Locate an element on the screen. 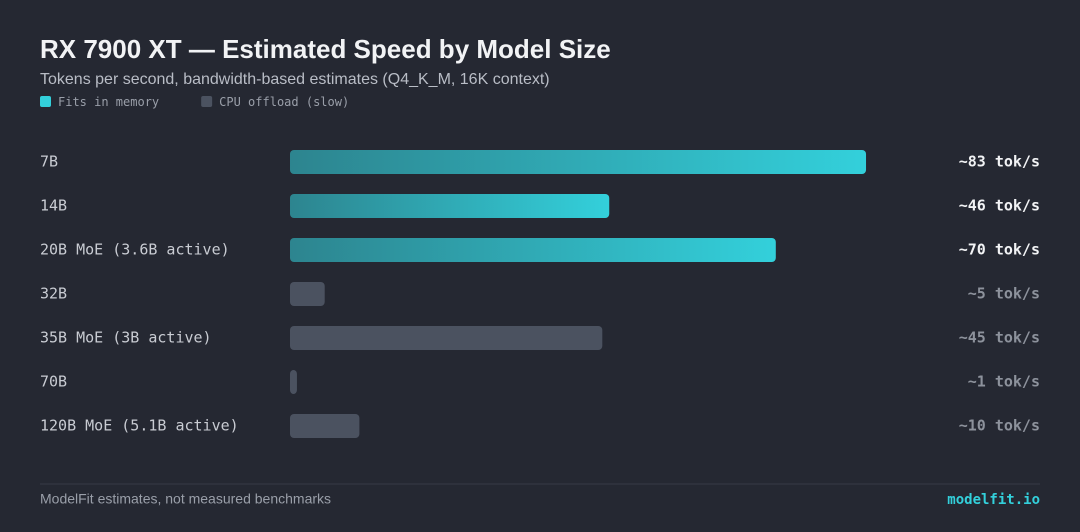 The width and height of the screenshot is (1080, 532). category-label: 70B is located at coordinates (53, 382).